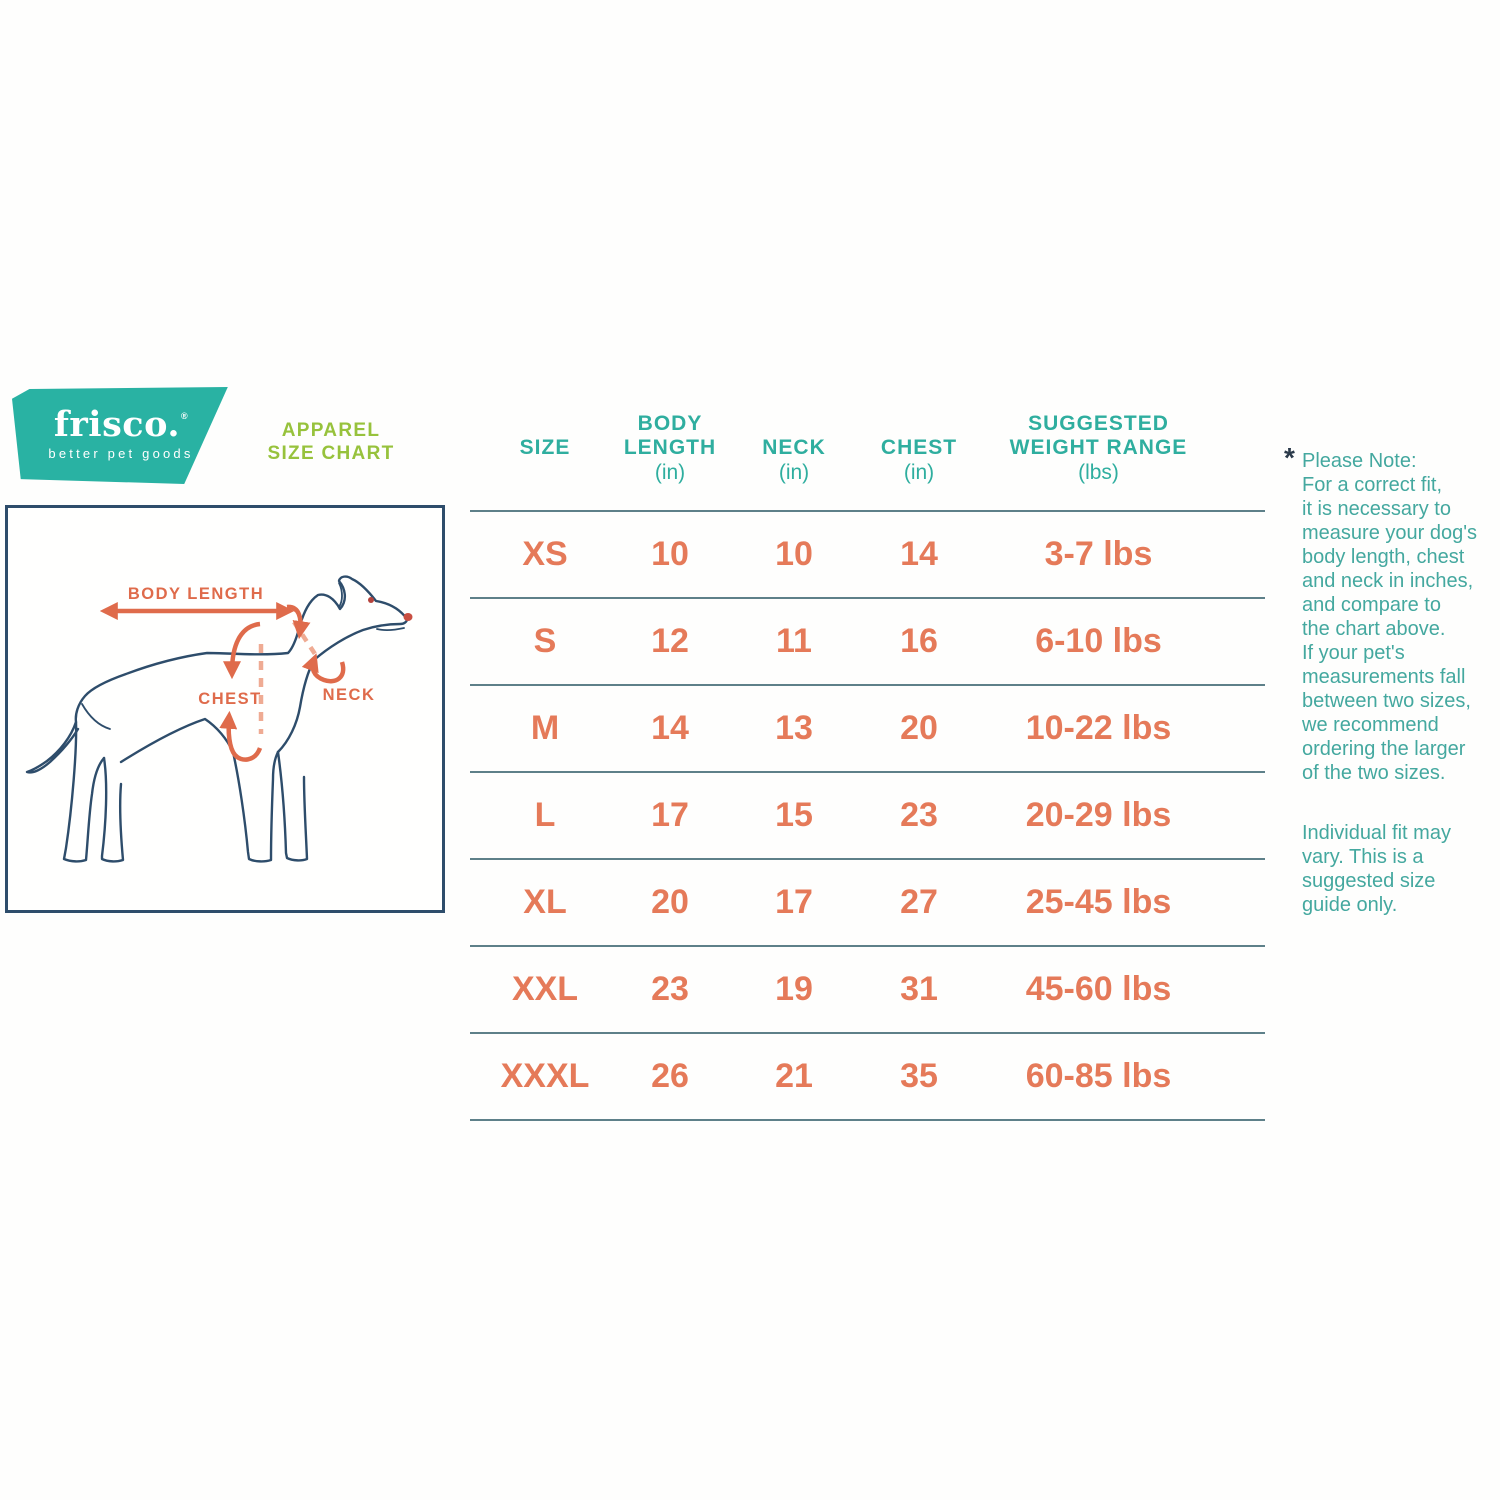 The width and height of the screenshot is (1500, 1500). Describe the element at coordinates (545, 641) in the screenshot. I see `size-value: S` at that location.